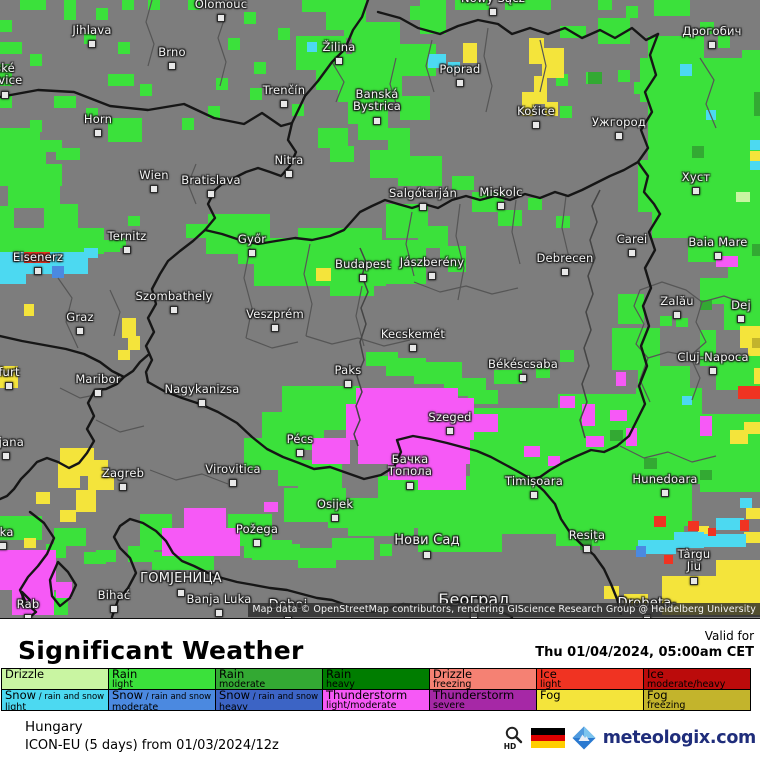 This screenshot has height=760, width=760. I want to click on legend-cell-intensity: severe, so click(449, 705).